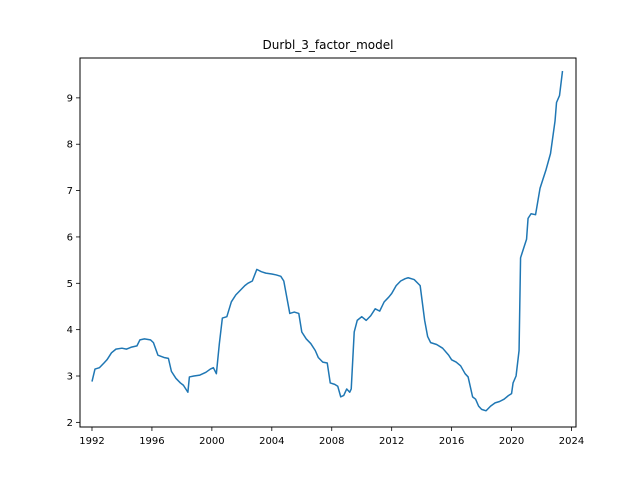  Describe the element at coordinates (73, 261) in the screenshot. I see `y-axis: 2 3 4 5 6 7 8 9` at that location.